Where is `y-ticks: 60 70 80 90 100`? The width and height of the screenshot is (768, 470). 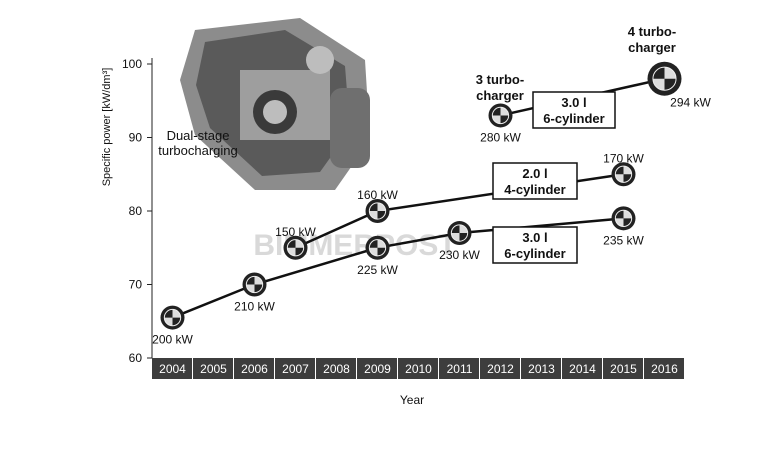 y-ticks: 60 70 80 90 100 is located at coordinates (137, 211).